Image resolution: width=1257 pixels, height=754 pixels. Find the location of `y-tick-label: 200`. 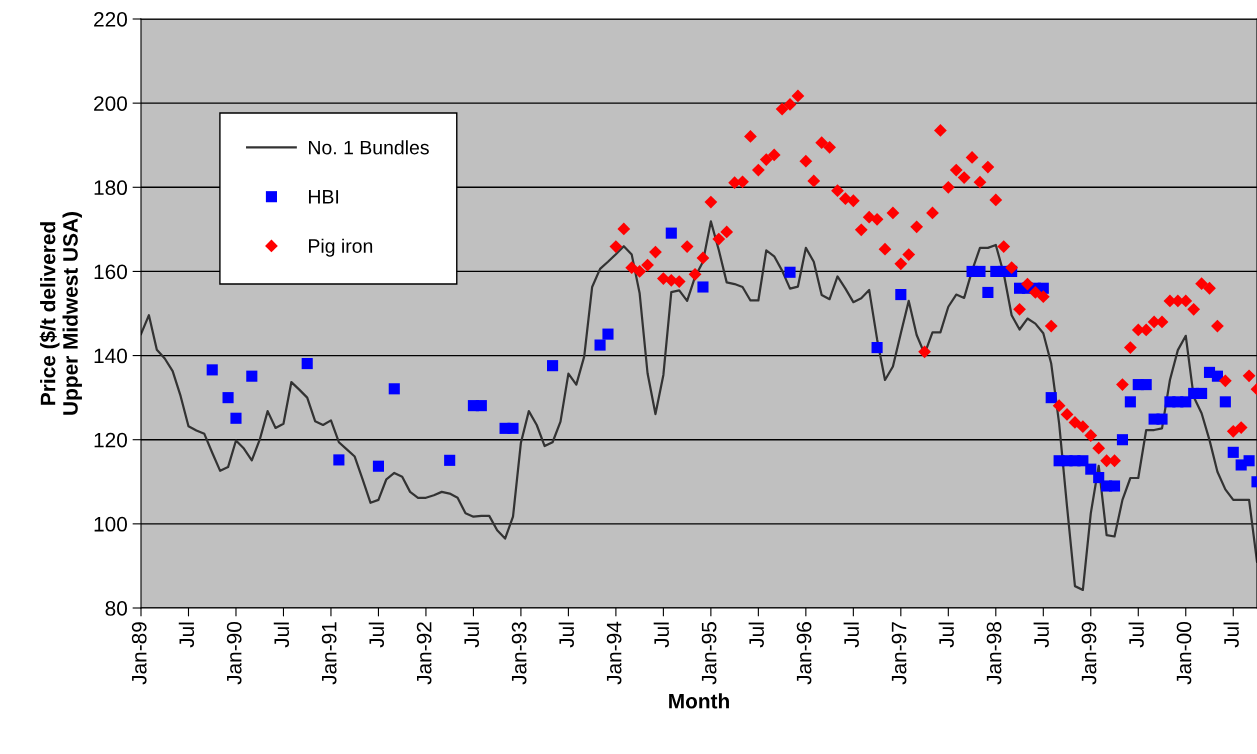

y-tick-label: 200 is located at coordinates (110, 103).